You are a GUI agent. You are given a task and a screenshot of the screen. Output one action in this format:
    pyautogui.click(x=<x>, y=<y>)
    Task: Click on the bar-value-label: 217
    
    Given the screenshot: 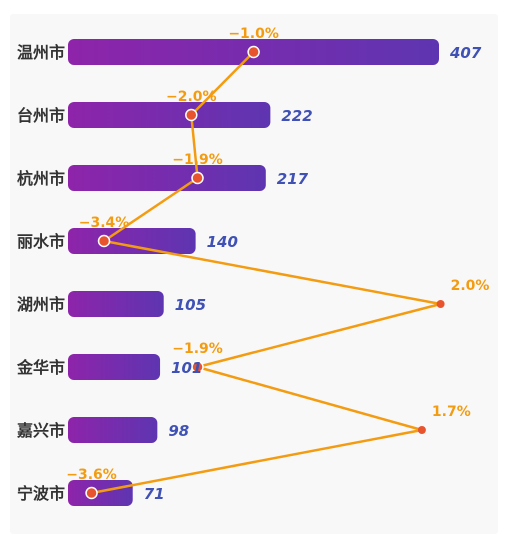 What is the action you would take?
    pyautogui.click(x=293, y=179)
    